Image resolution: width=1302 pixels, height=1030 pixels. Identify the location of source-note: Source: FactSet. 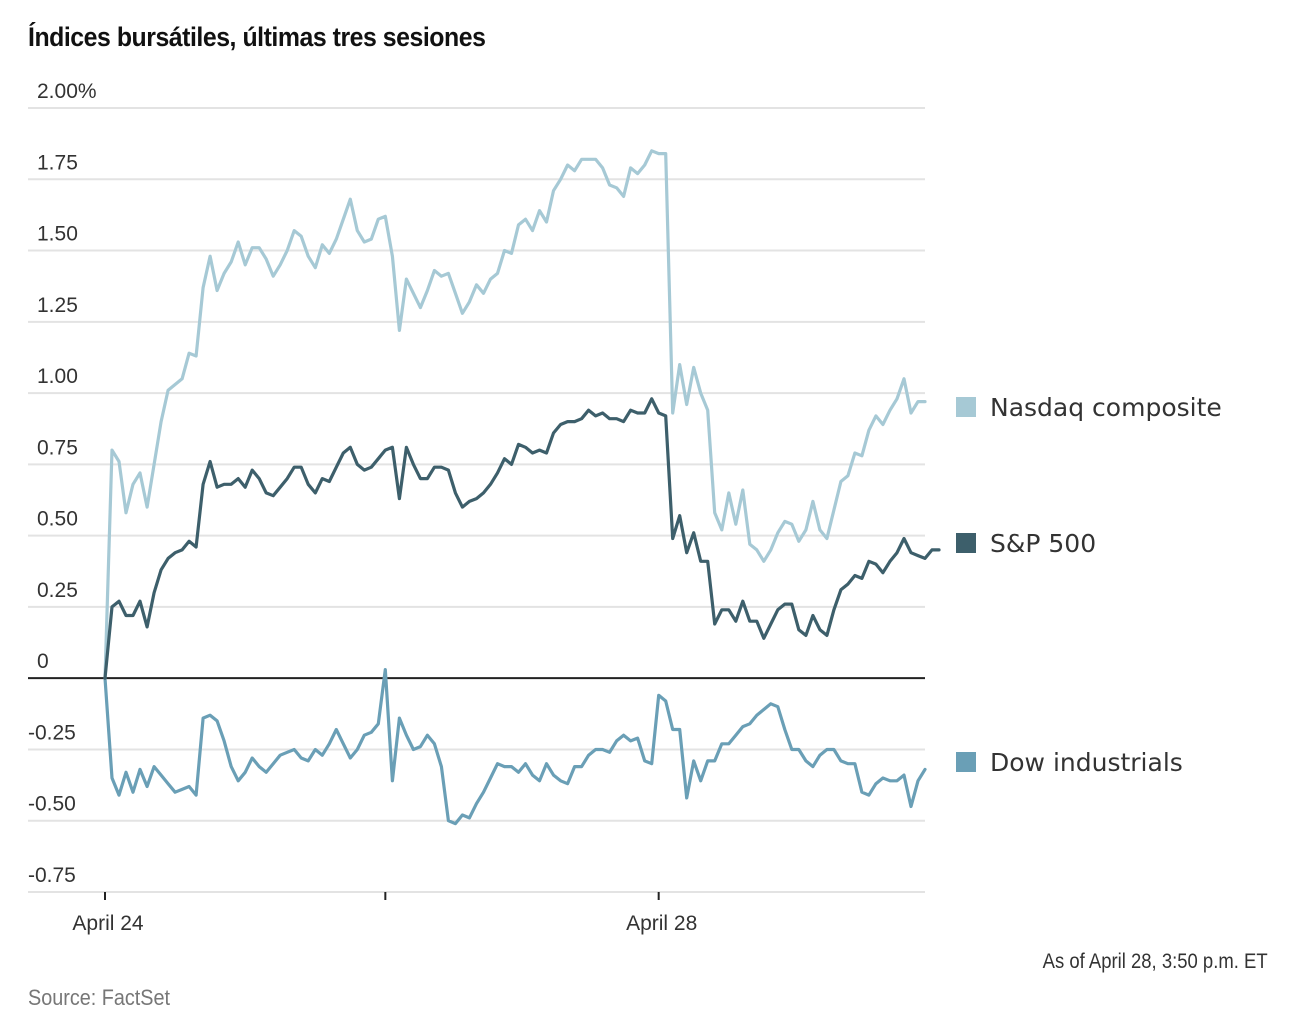
(99, 997).